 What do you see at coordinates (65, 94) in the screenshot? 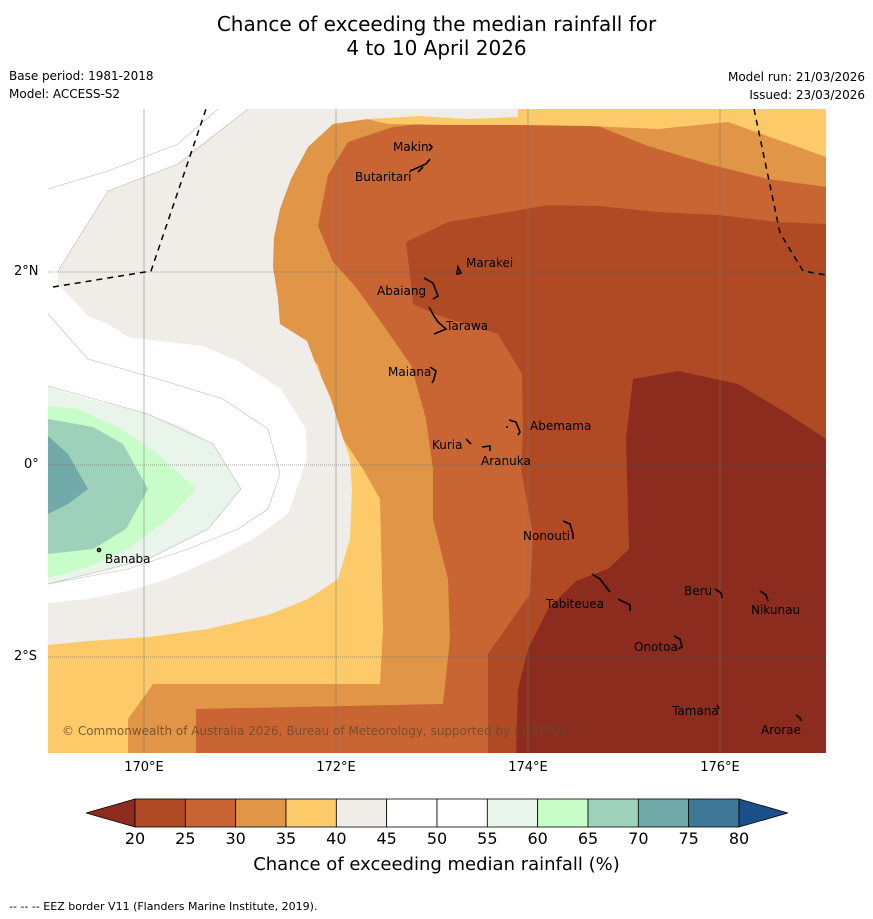
I see `model-name: Model: ACCESS-S2` at bounding box center [65, 94].